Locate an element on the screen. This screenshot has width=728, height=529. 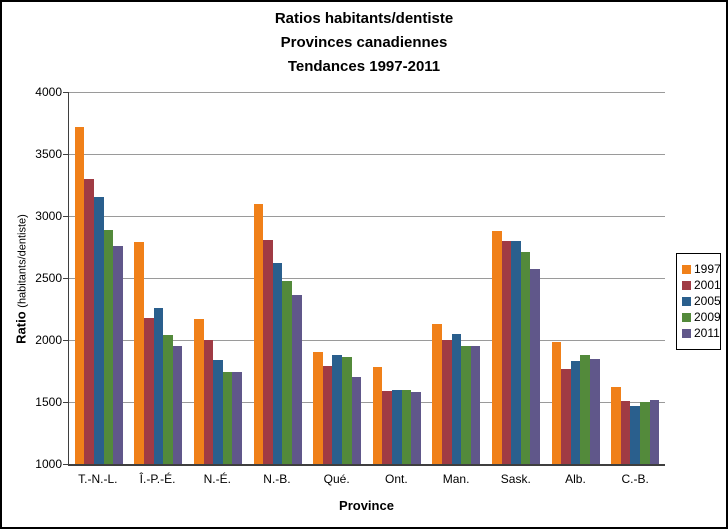
bar-2005-Man. is located at coordinates (456, 398).